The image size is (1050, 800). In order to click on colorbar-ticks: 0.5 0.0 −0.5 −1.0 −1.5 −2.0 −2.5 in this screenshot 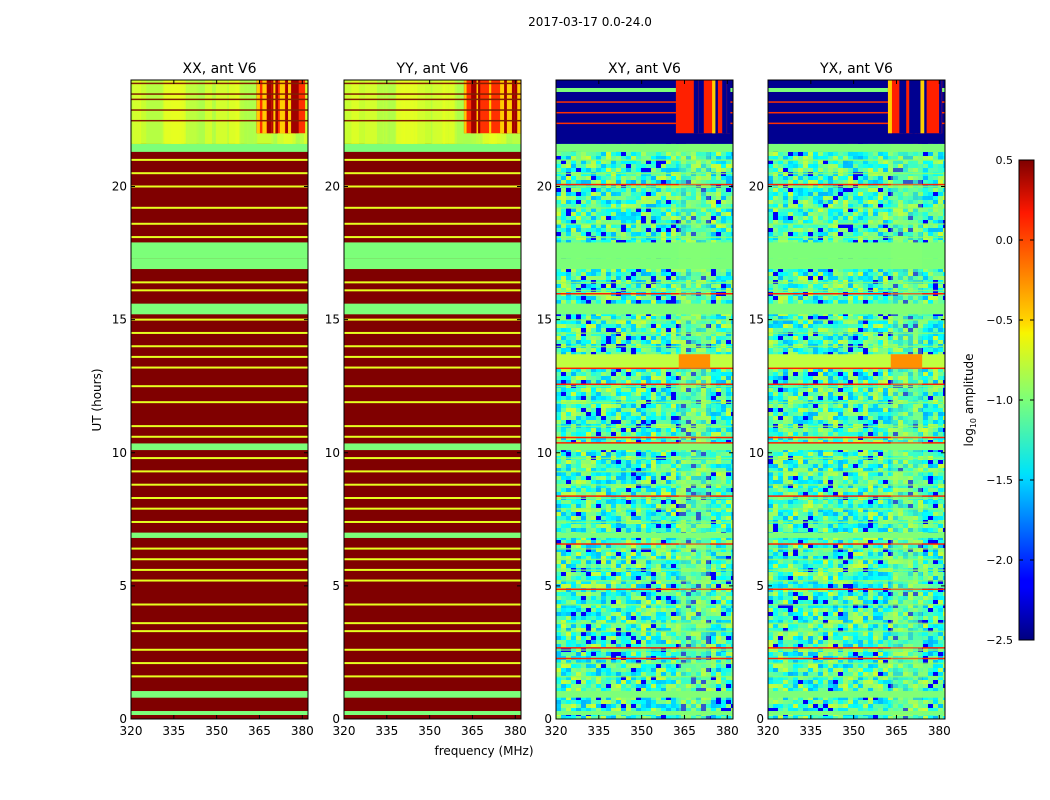, I will do `click(1010, 400)`.